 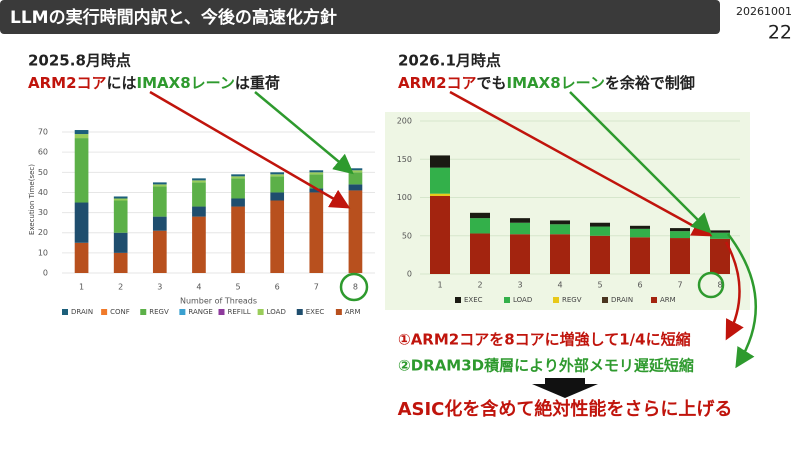 I want to click on summary: ASIC化を含めて絶対性能をさらに上げる, so click(x=565, y=409).